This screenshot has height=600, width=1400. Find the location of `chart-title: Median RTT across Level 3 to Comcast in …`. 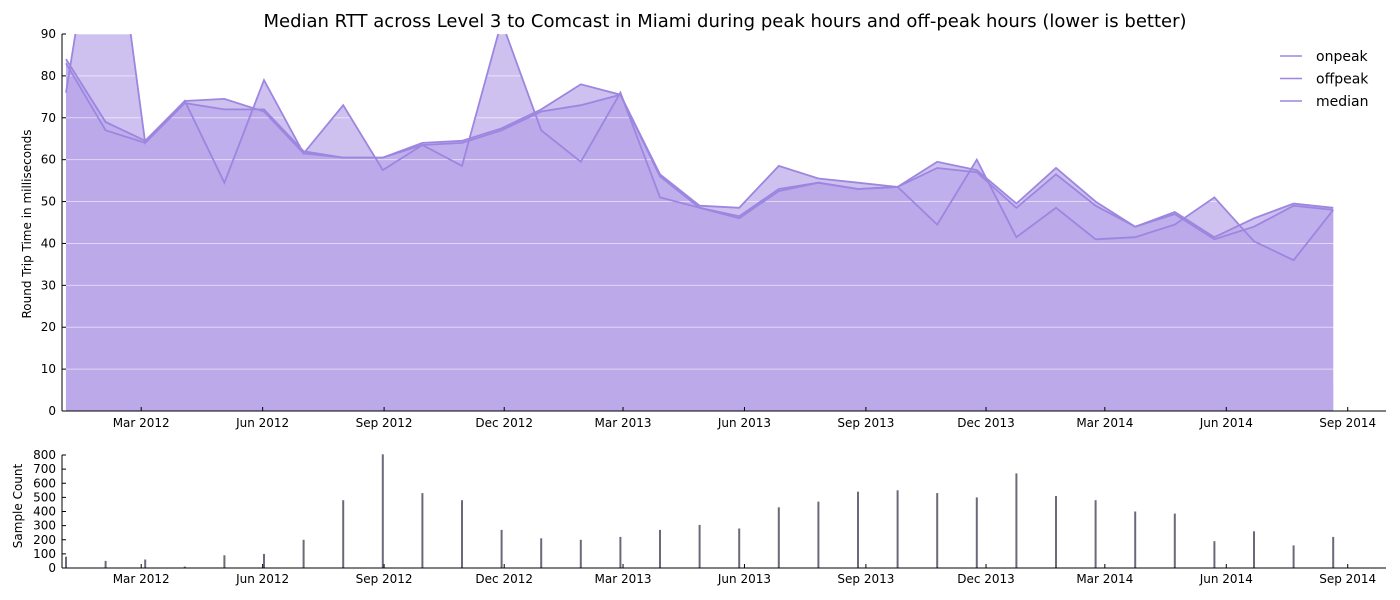

chart-title: Median RTT across Level 3 to Comcast in … is located at coordinates (724, 21).